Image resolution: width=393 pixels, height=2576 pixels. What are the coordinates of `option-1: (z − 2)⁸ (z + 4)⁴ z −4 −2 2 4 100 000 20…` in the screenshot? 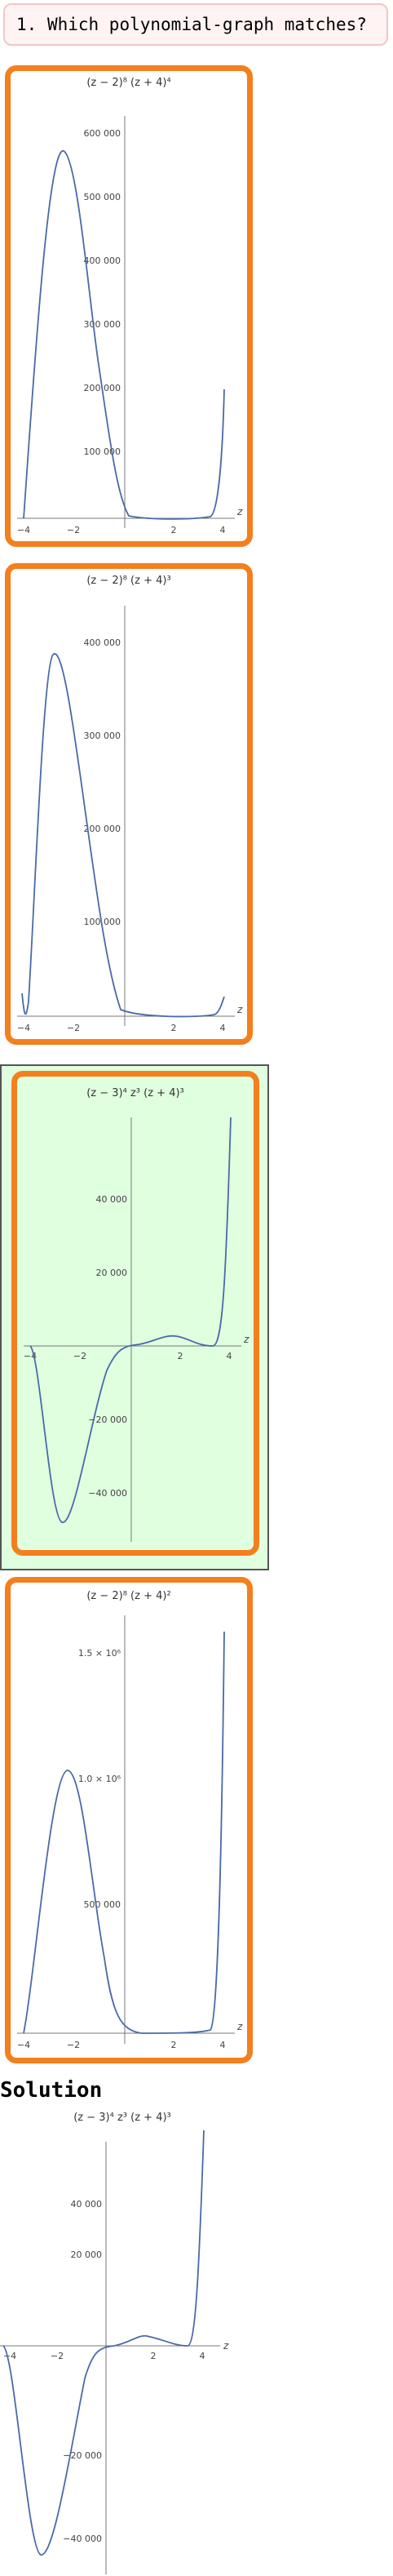 It's located at (129, 306).